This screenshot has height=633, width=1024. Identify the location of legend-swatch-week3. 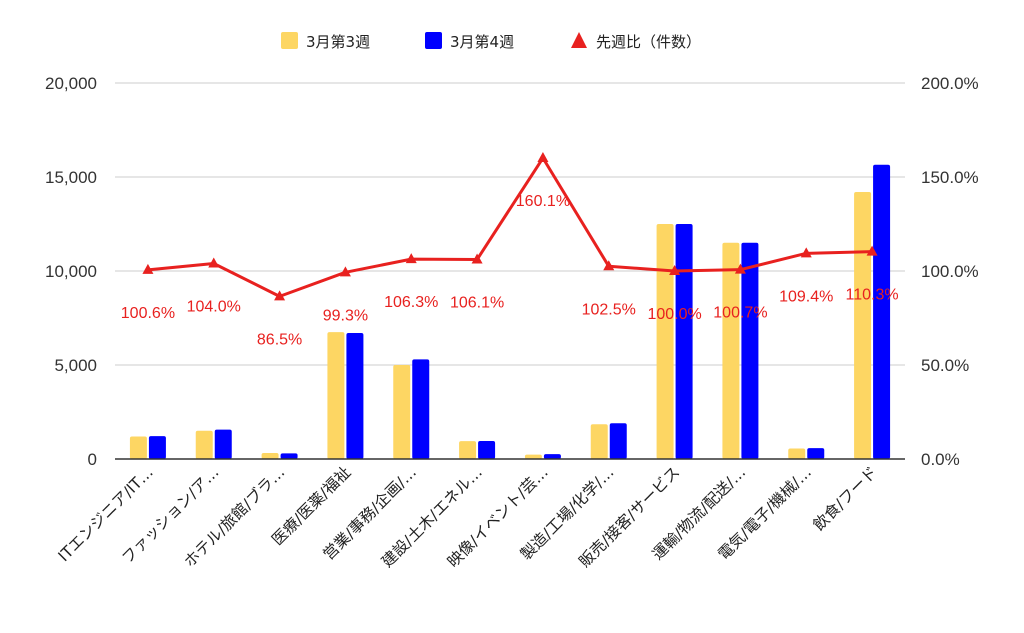
(289, 40).